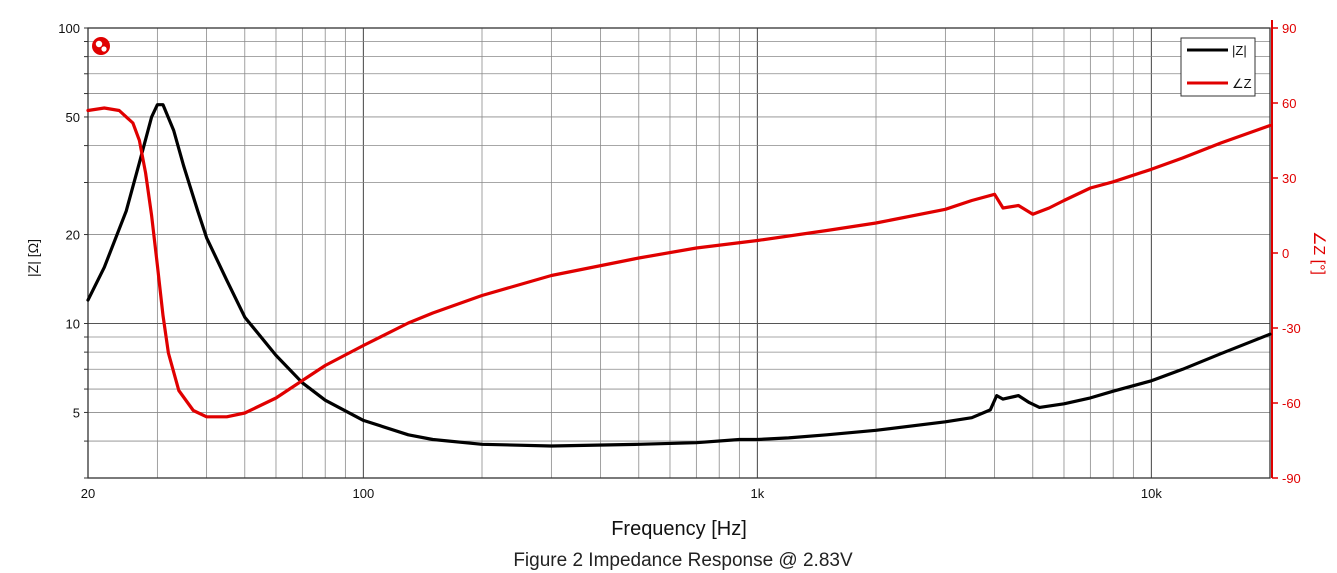  Describe the element at coordinates (1318, 253) in the screenshot. I see `y-right-axis-title: ∠Z [°]` at that location.